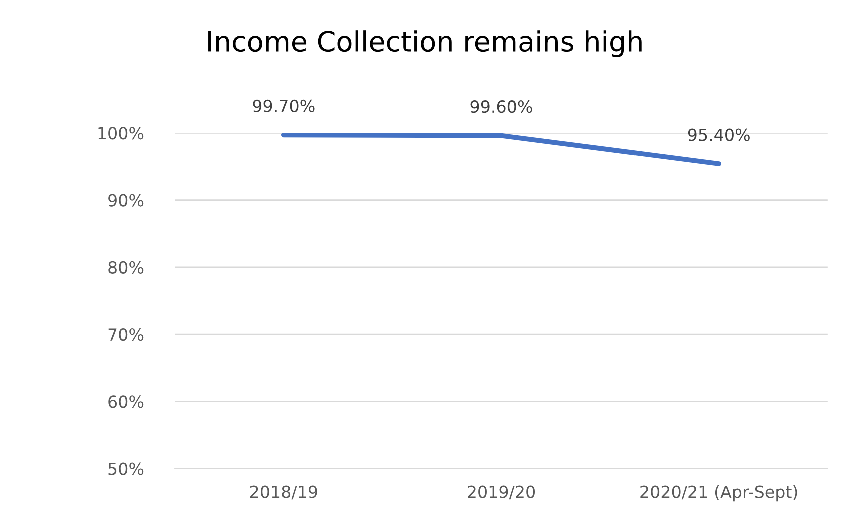 This screenshot has width=850, height=518. What do you see at coordinates (126, 469) in the screenshot?
I see `y-tick-label: 50%` at bounding box center [126, 469].